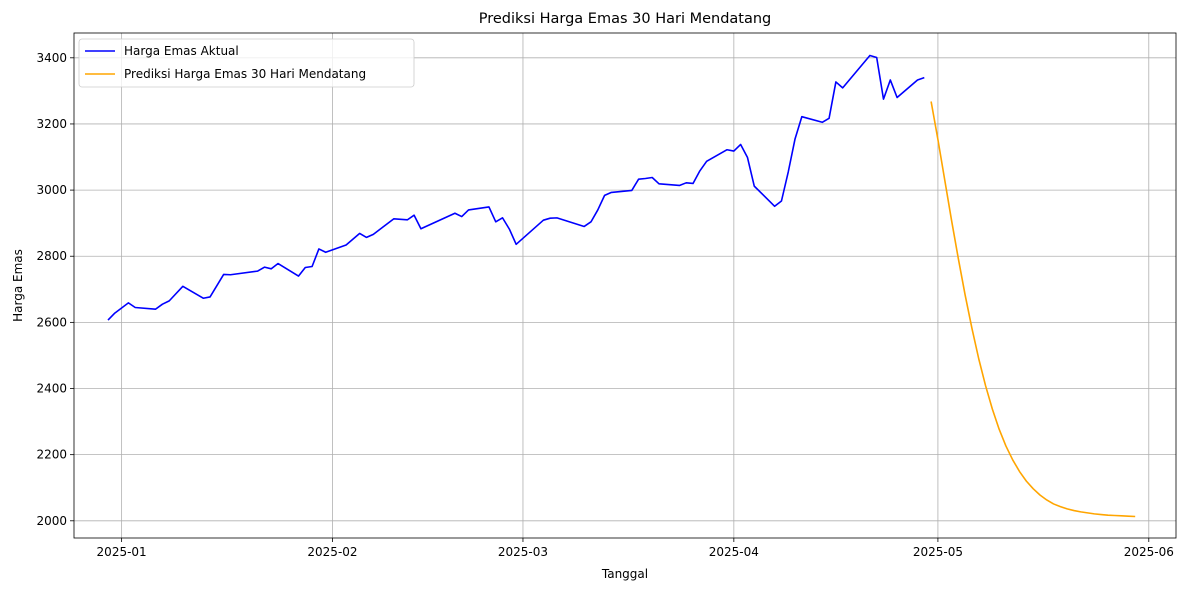 The image size is (1186, 595). I want to click on x-axis-label: Tanggal, so click(624, 574).